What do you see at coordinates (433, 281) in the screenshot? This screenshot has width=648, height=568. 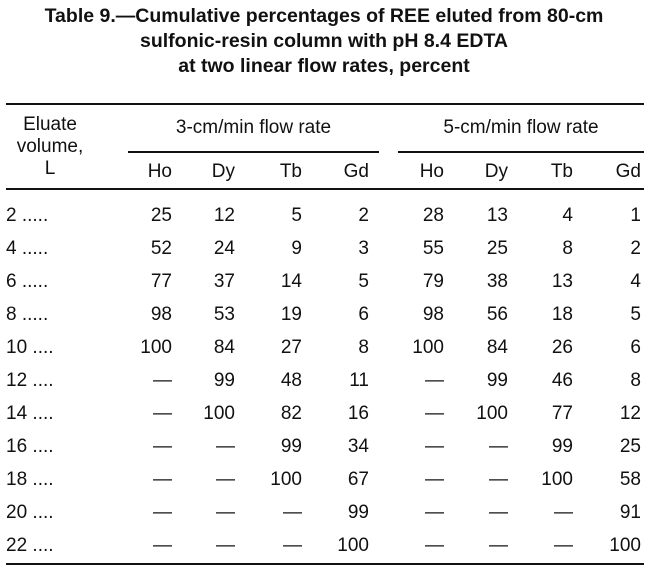 I see `table-cell: 79` at bounding box center [433, 281].